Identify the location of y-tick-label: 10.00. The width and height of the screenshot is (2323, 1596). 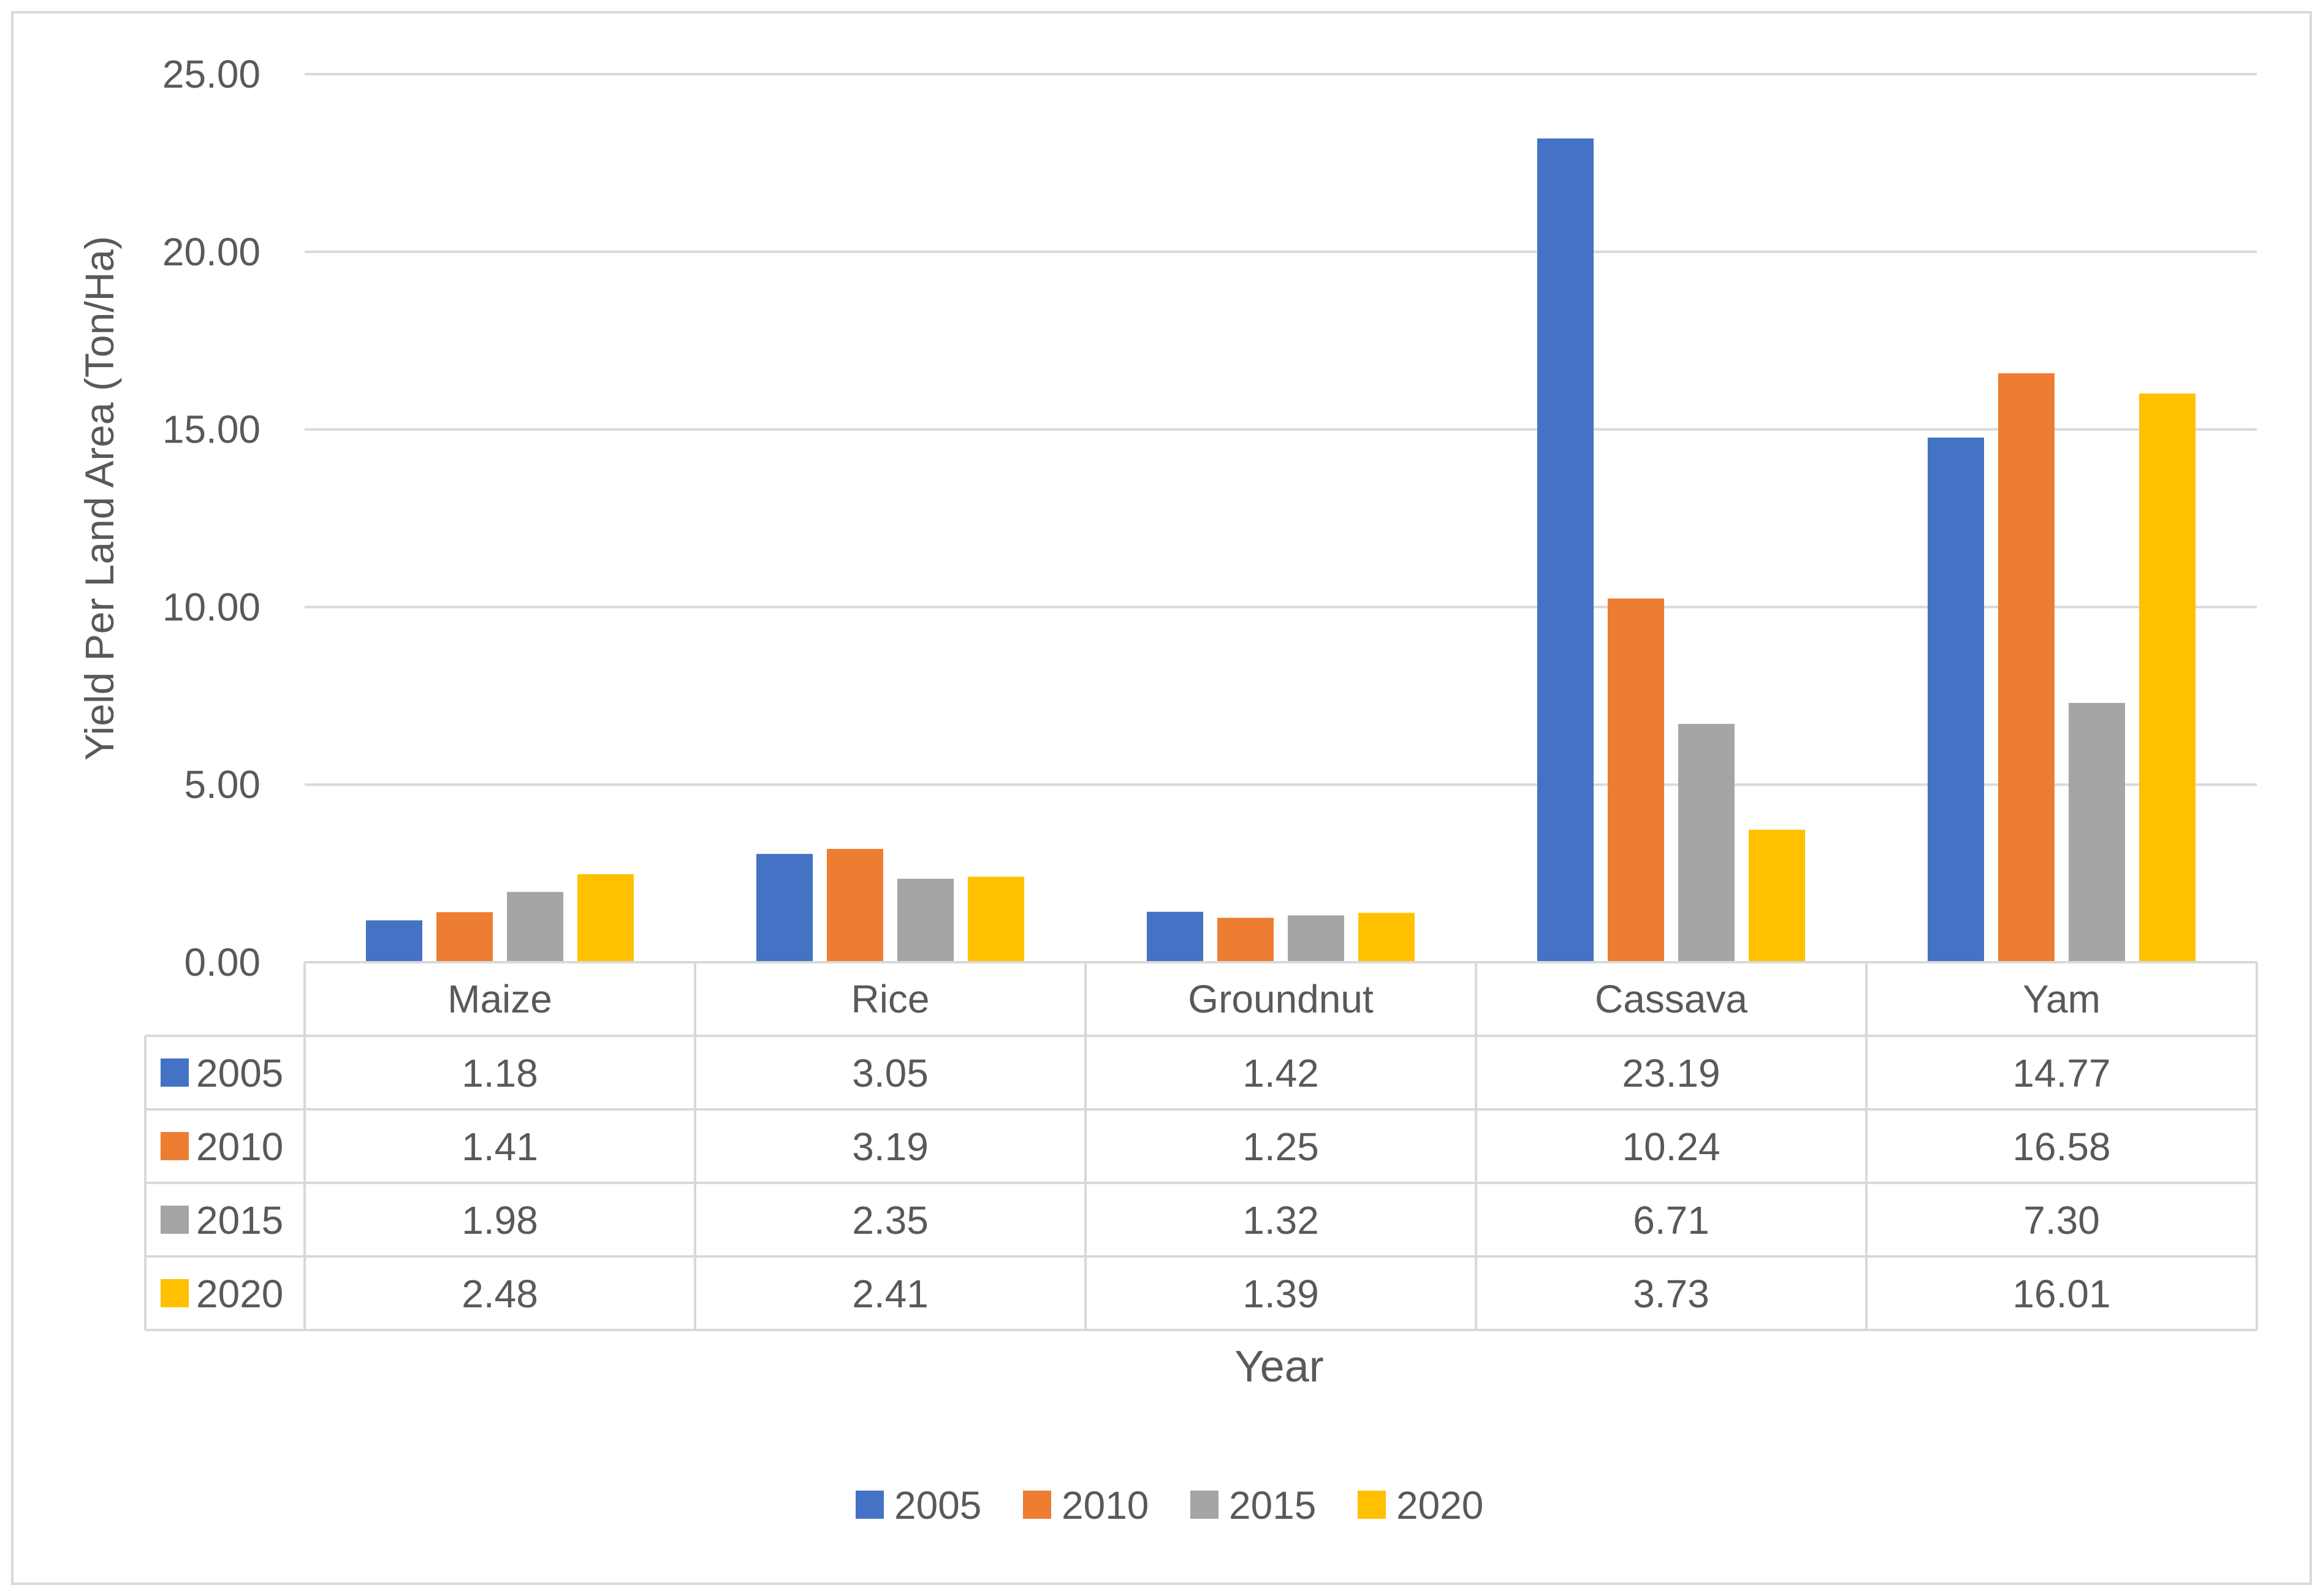
(211, 607).